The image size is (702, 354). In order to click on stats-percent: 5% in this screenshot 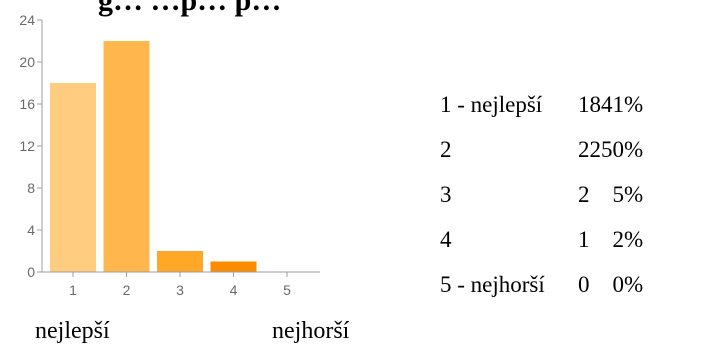, I will do `click(628, 194)`.